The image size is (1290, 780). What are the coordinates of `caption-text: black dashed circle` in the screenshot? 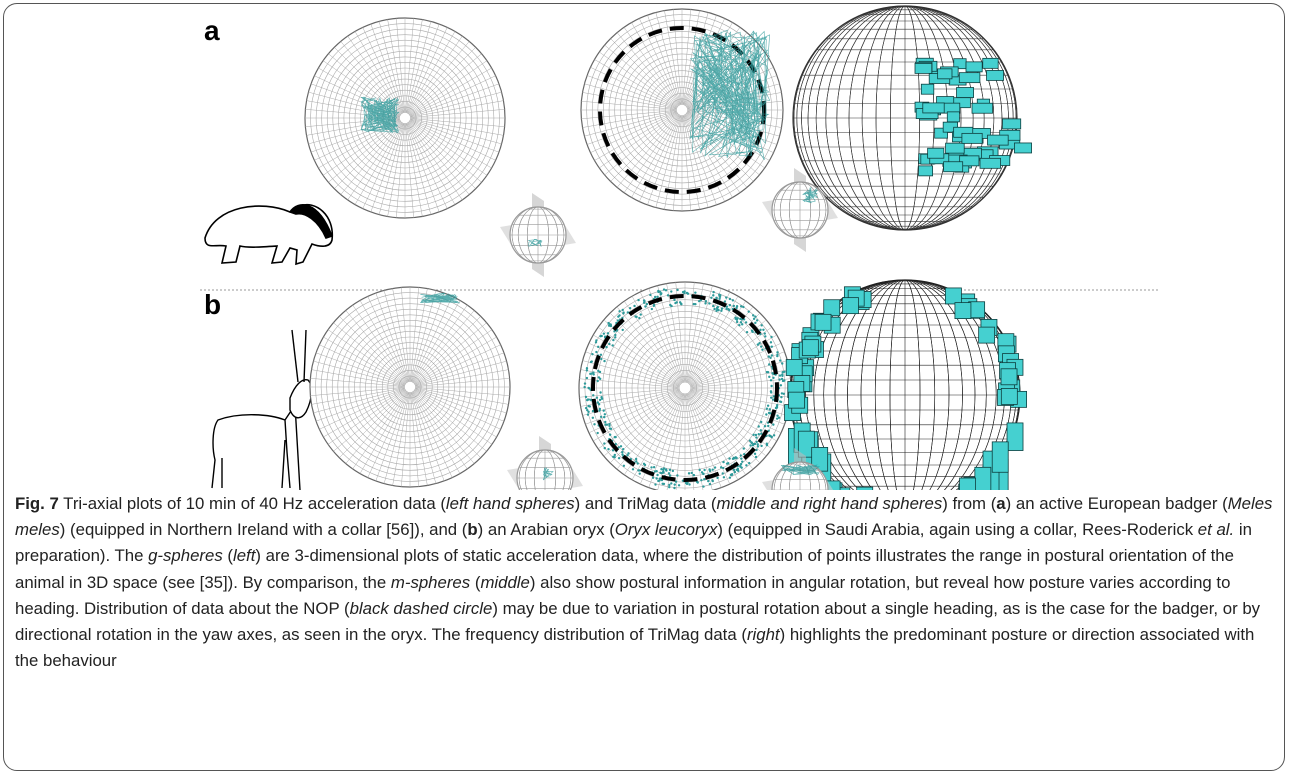 It's located at (421, 608).